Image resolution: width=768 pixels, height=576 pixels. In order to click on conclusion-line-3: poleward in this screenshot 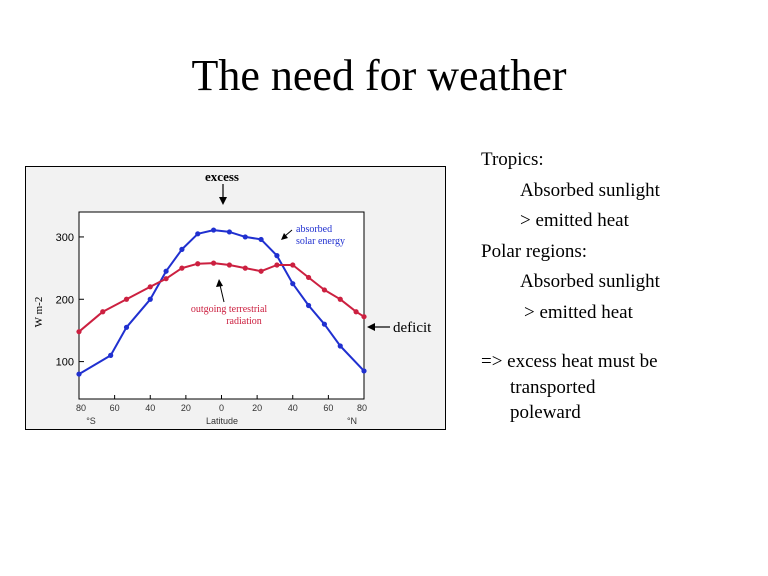, I will do `click(545, 412)`.